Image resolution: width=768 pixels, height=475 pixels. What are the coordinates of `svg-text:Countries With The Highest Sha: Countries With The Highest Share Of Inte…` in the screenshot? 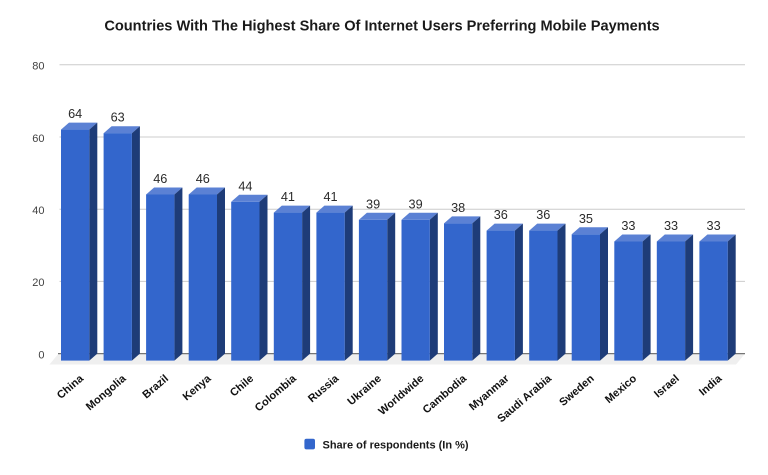 It's located at (381, 27).